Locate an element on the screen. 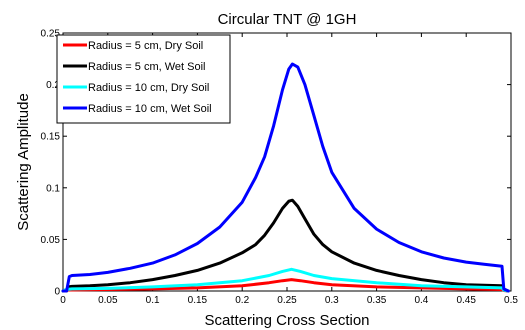  x-tick-label: 0.05 is located at coordinates (108, 300).